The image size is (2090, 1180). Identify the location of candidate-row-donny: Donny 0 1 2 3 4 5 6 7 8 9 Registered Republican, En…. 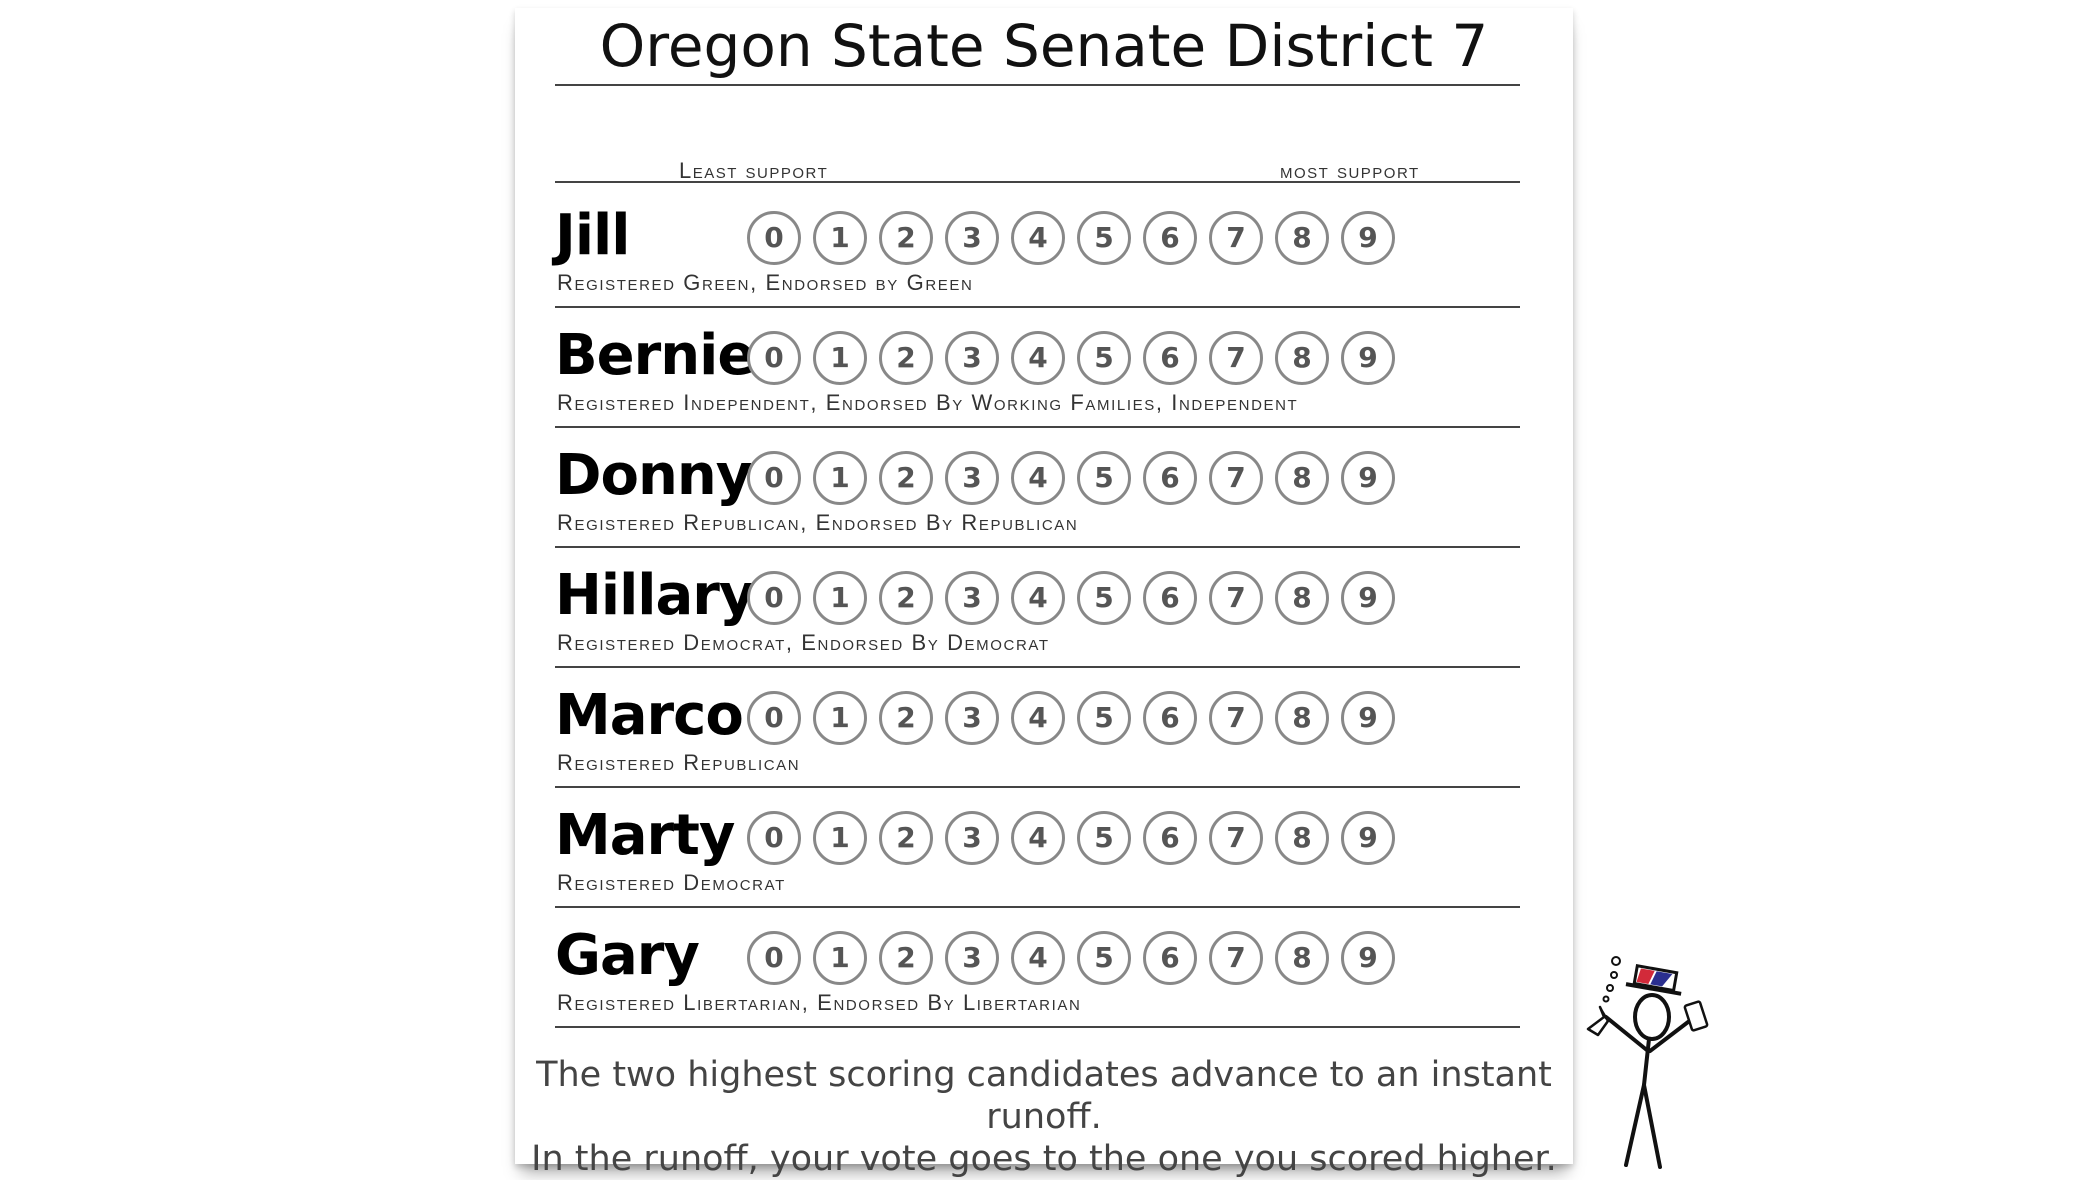
(1037, 503).